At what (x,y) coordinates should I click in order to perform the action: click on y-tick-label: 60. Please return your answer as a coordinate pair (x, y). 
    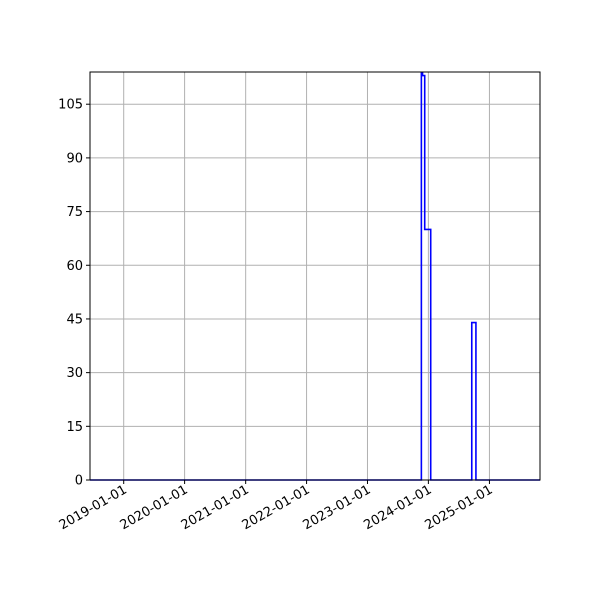
    Looking at the image, I should click on (74, 266).